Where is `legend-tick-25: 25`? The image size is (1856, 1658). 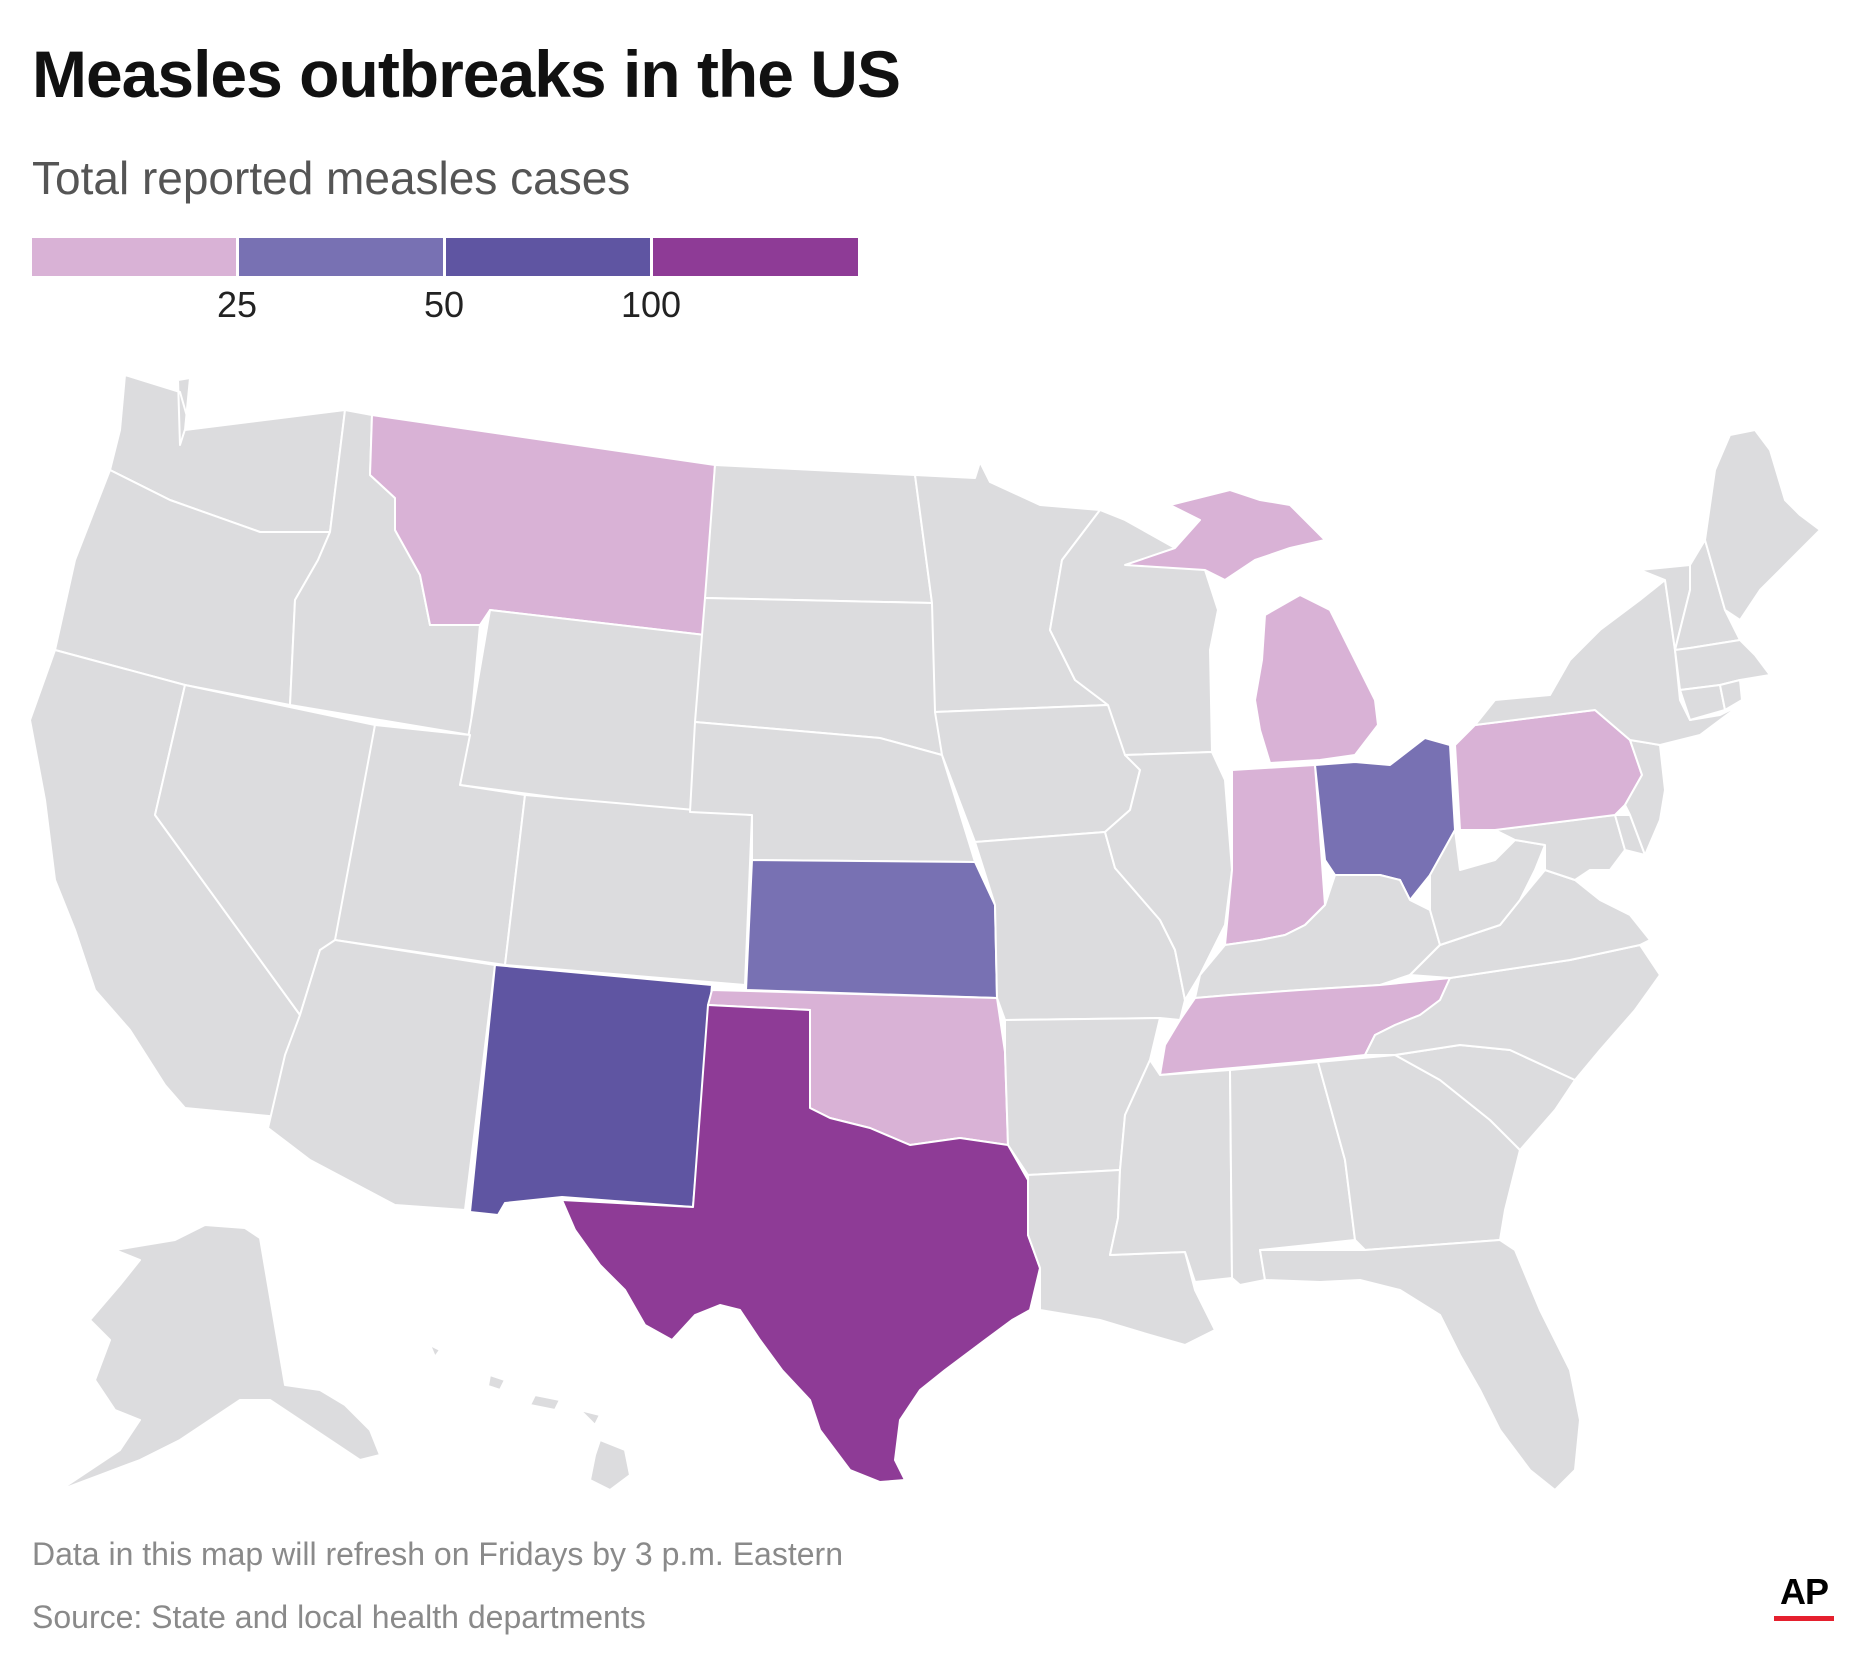
legend-tick-25: 25 is located at coordinates (237, 304).